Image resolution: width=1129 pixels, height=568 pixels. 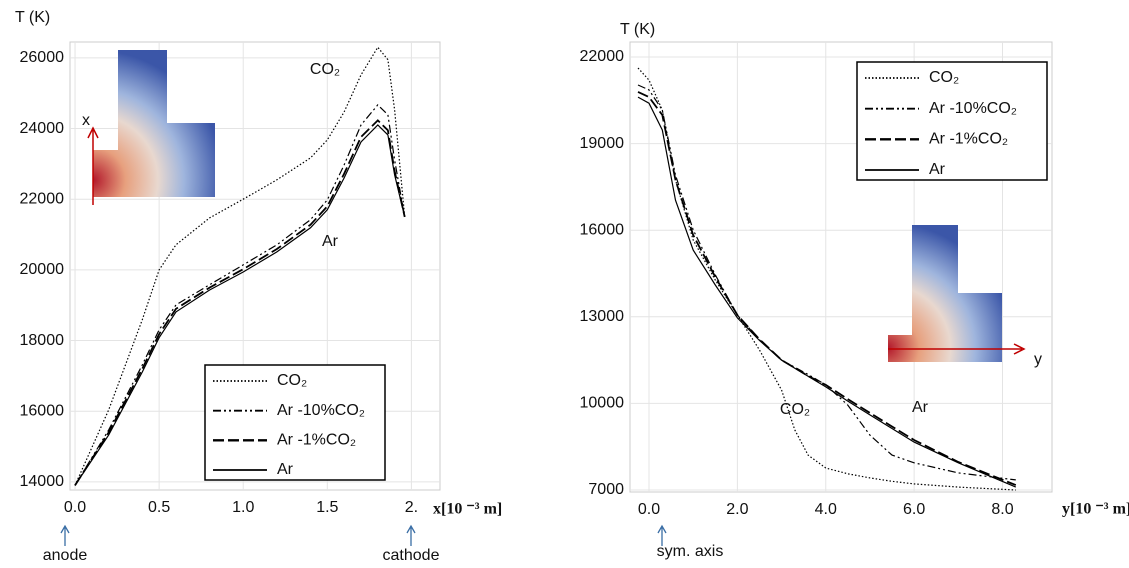 I want to click on y-tick-label: 24000, so click(x=42, y=128).